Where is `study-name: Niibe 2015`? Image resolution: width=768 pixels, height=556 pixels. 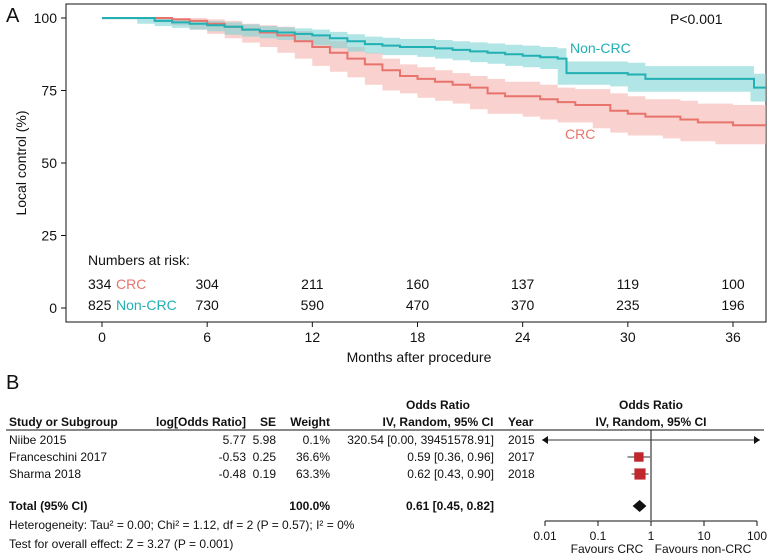 study-name: Niibe 2015 is located at coordinates (38, 440).